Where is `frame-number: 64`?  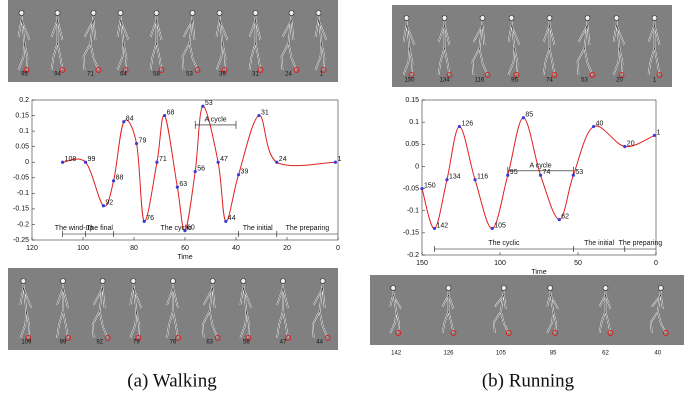
frame-number: 64 is located at coordinates (123, 75).